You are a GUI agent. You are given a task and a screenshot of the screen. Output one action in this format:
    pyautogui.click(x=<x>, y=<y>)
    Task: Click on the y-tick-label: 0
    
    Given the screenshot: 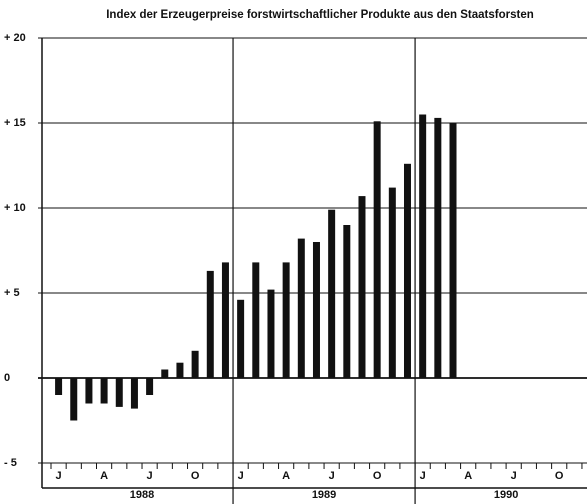 What is the action you would take?
    pyautogui.click(x=7, y=378)
    